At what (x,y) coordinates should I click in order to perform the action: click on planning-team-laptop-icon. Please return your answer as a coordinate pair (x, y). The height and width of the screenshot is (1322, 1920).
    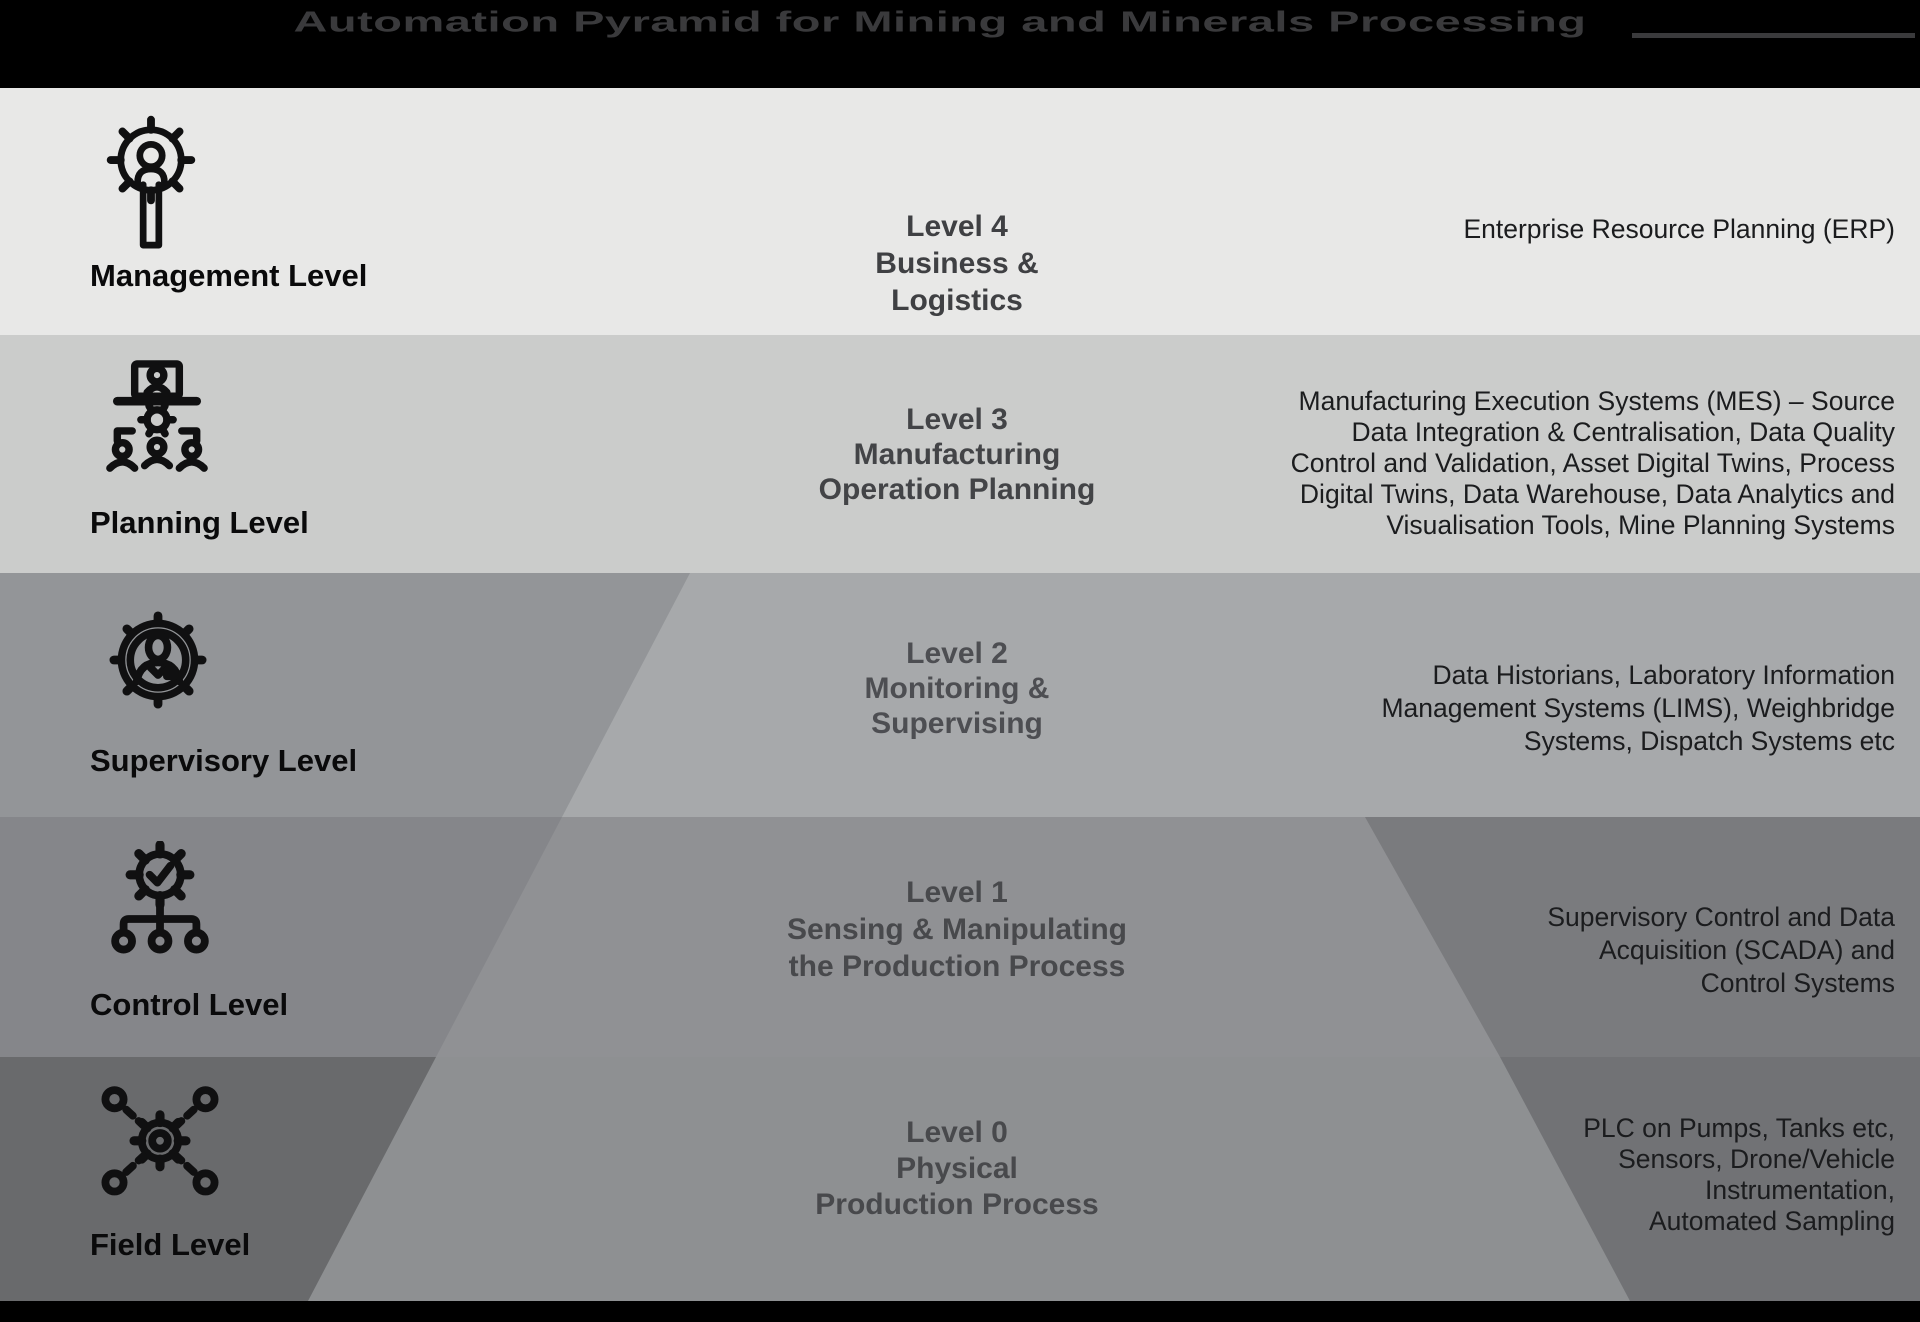
    Looking at the image, I should click on (157, 421).